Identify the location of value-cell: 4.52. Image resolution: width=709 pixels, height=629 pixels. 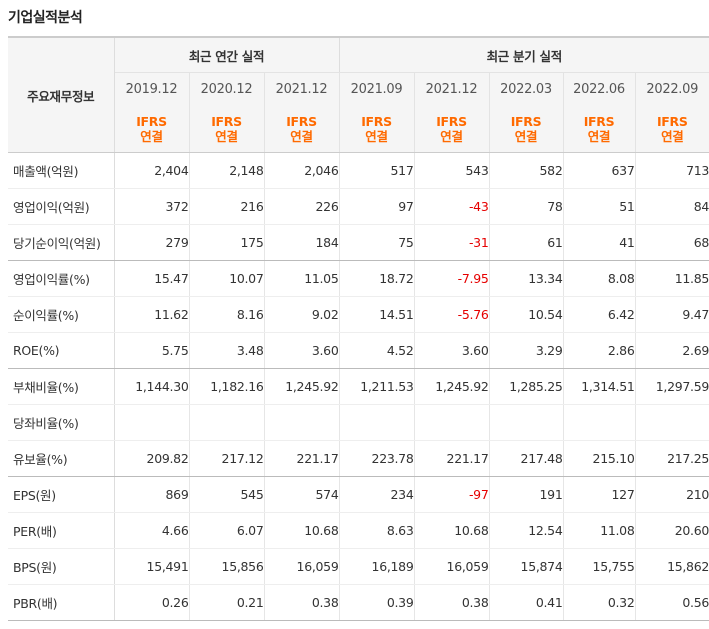
(376, 350).